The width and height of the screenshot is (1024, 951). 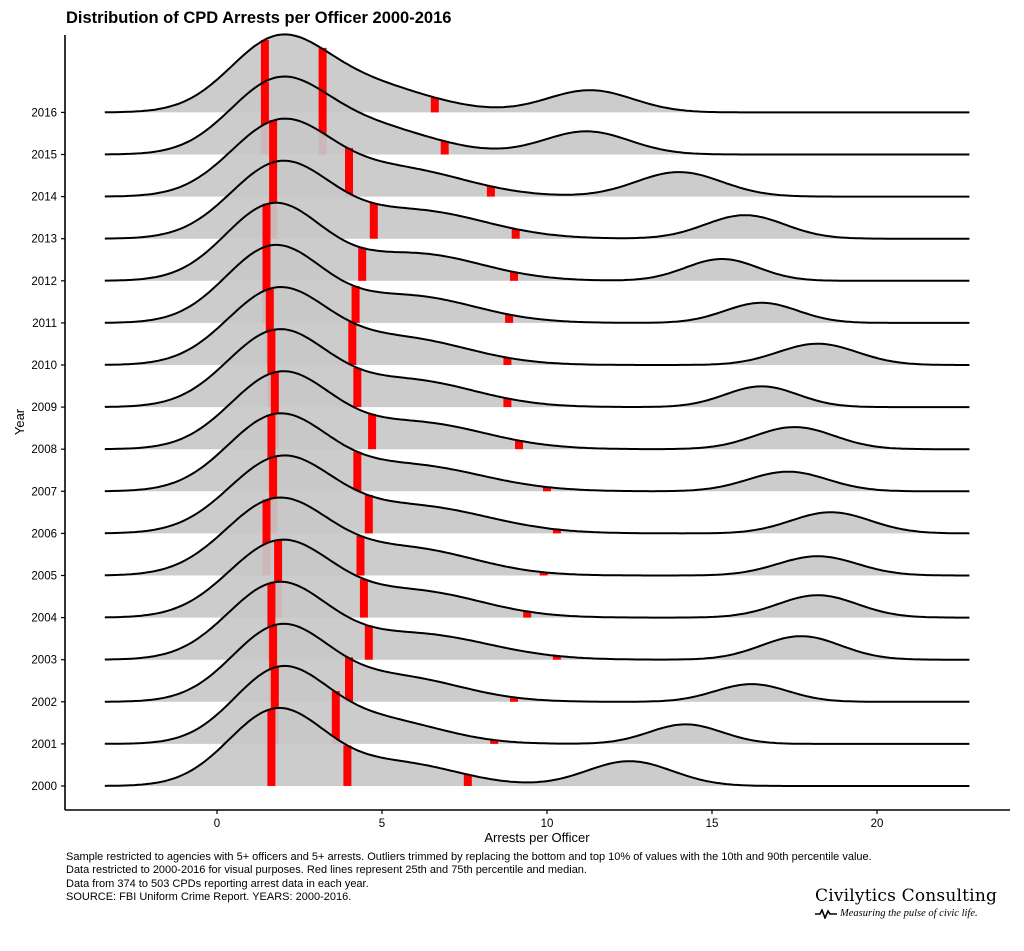 What do you see at coordinates (44, 282) in the screenshot?
I see `y-tick-label: 2012` at bounding box center [44, 282].